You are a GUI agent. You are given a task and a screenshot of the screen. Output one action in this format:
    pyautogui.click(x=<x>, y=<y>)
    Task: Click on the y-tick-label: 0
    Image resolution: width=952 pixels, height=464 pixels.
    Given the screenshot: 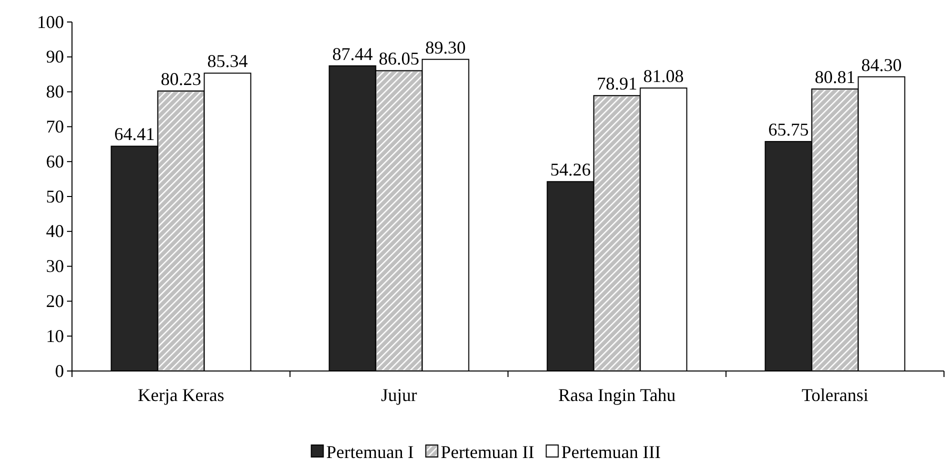 What is the action you would take?
    pyautogui.click(x=59, y=370)
    